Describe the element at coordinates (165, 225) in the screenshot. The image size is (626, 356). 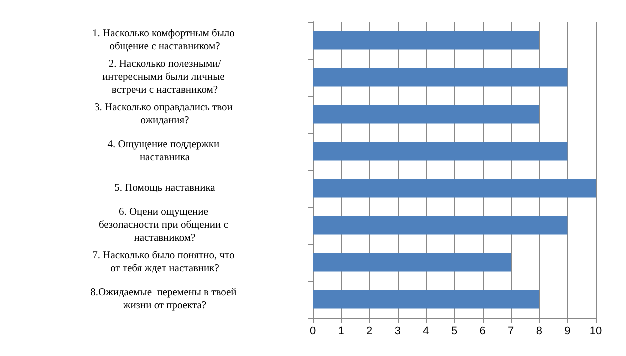
I see `y-tick-label: 6. Оцени ощущение безопасности при общении с наставником?` at that location.